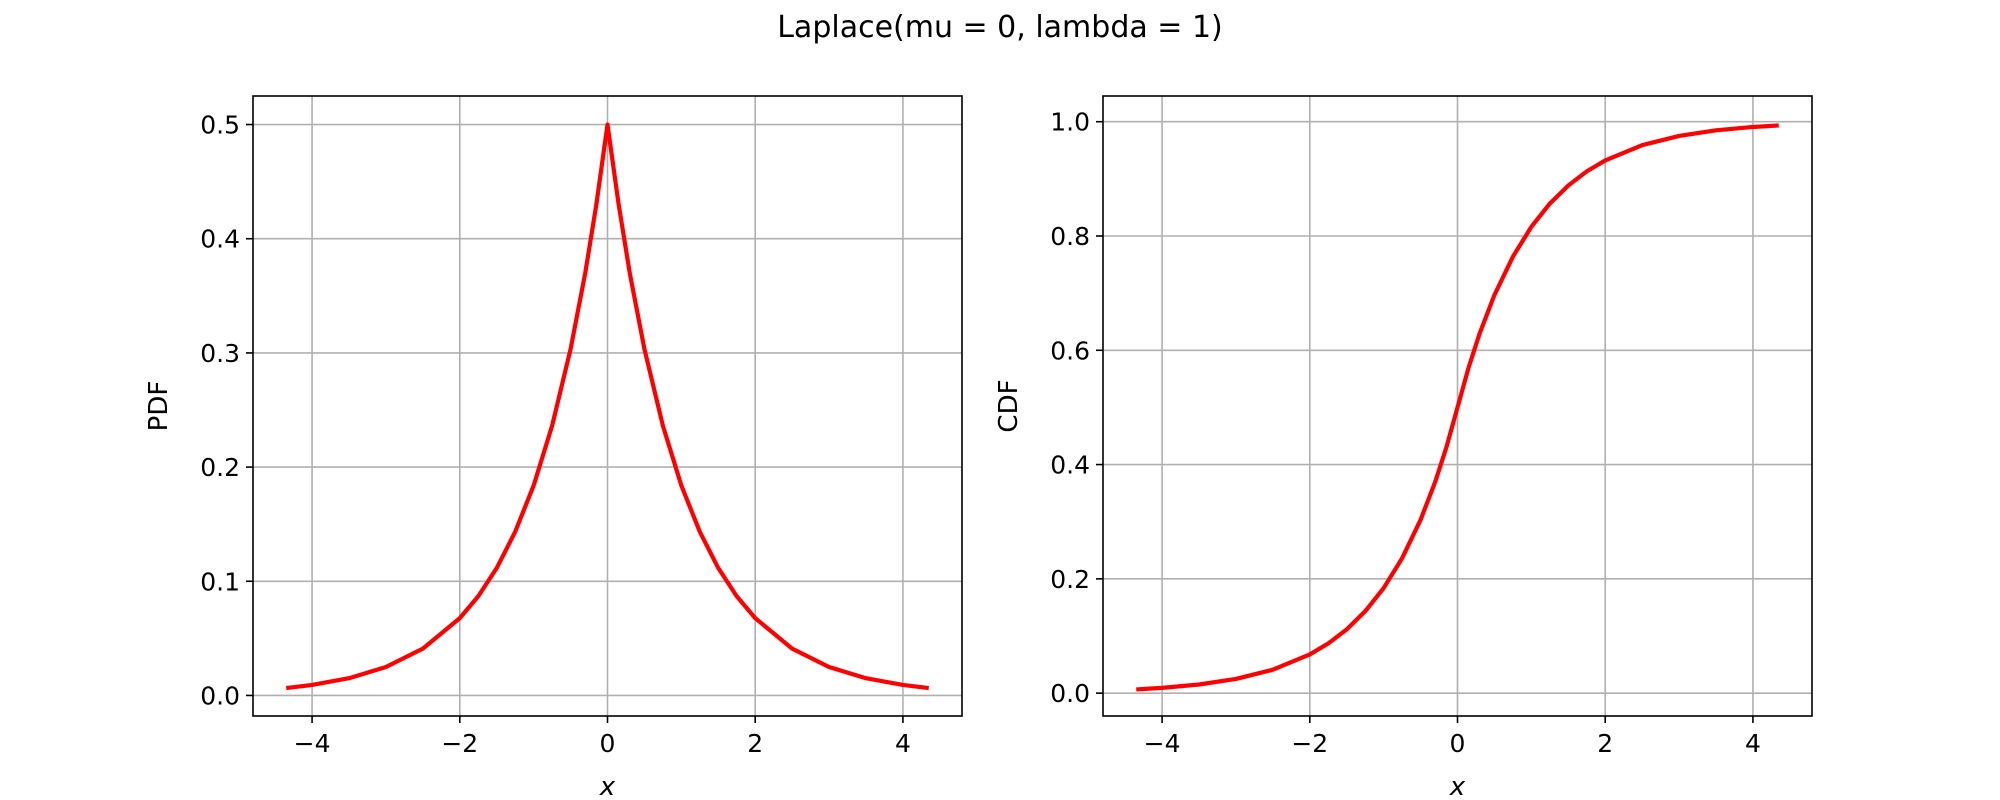 Image resolution: width=2000 pixels, height=800 pixels. What do you see at coordinates (1458, 743) in the screenshot?
I see `cdf-xtick-label-2: 0` at bounding box center [1458, 743].